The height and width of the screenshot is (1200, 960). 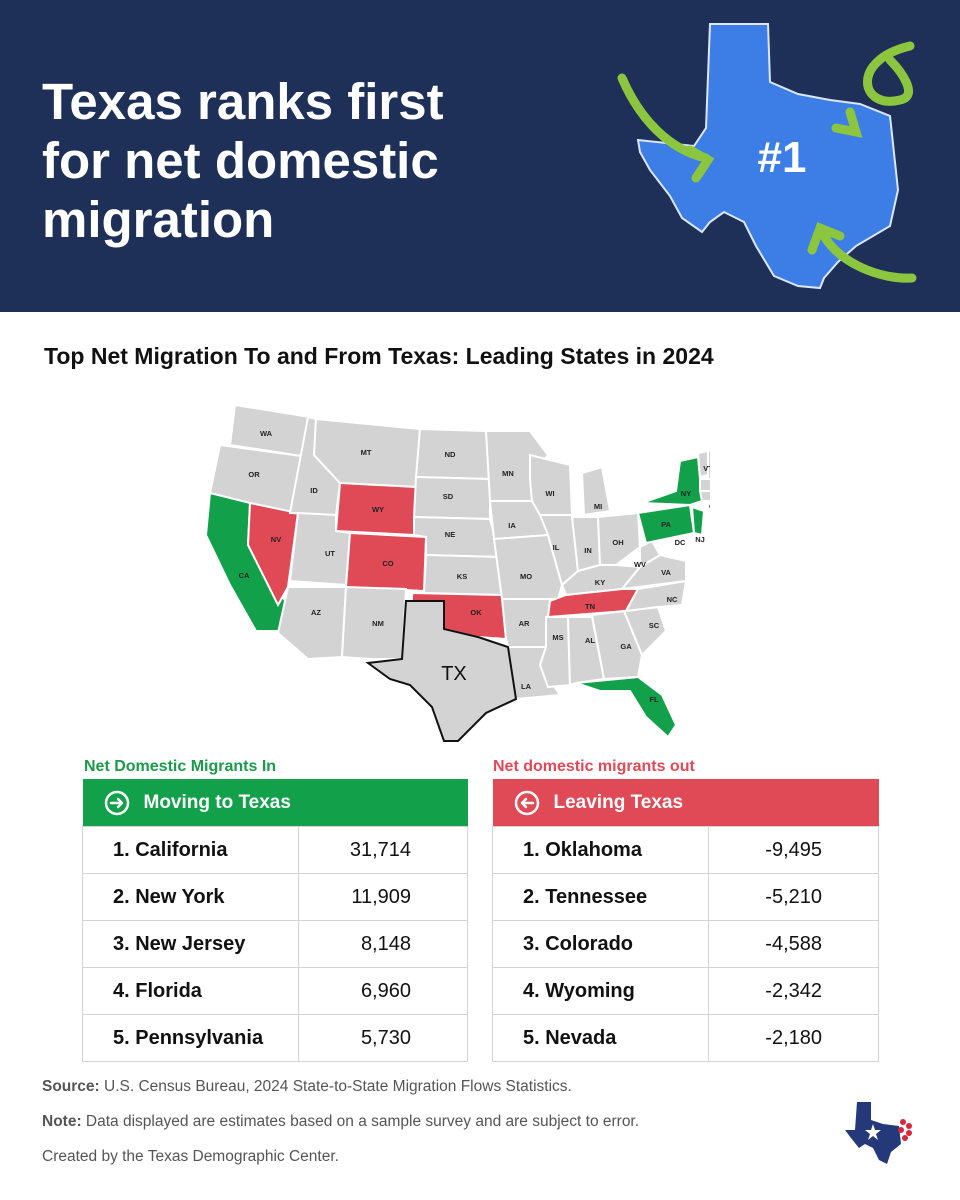 I want to click on table-header-label: Leaving Texas, so click(x=618, y=802).